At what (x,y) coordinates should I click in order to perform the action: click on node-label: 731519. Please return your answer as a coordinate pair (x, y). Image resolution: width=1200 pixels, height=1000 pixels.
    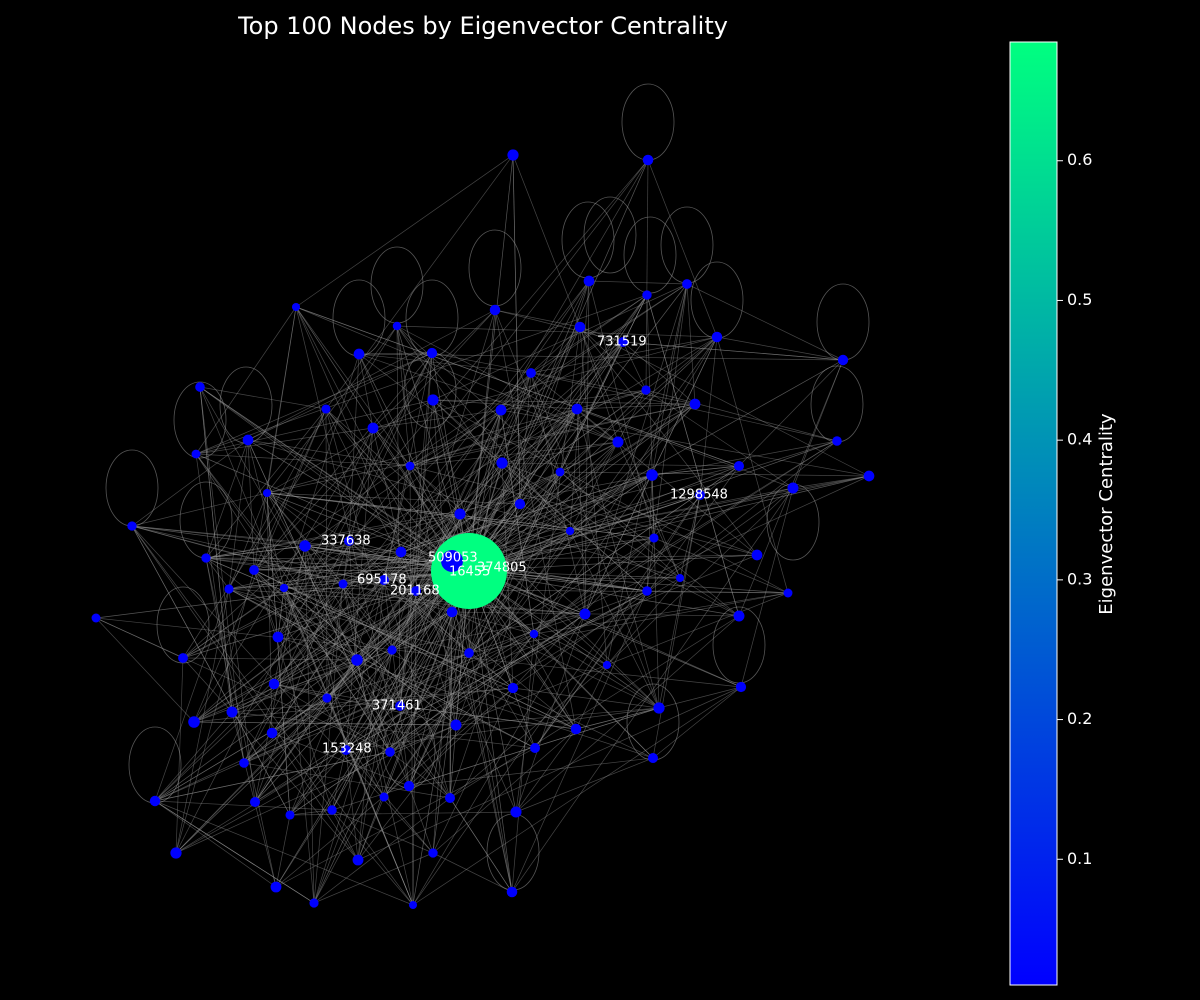
    Looking at the image, I should click on (622, 342).